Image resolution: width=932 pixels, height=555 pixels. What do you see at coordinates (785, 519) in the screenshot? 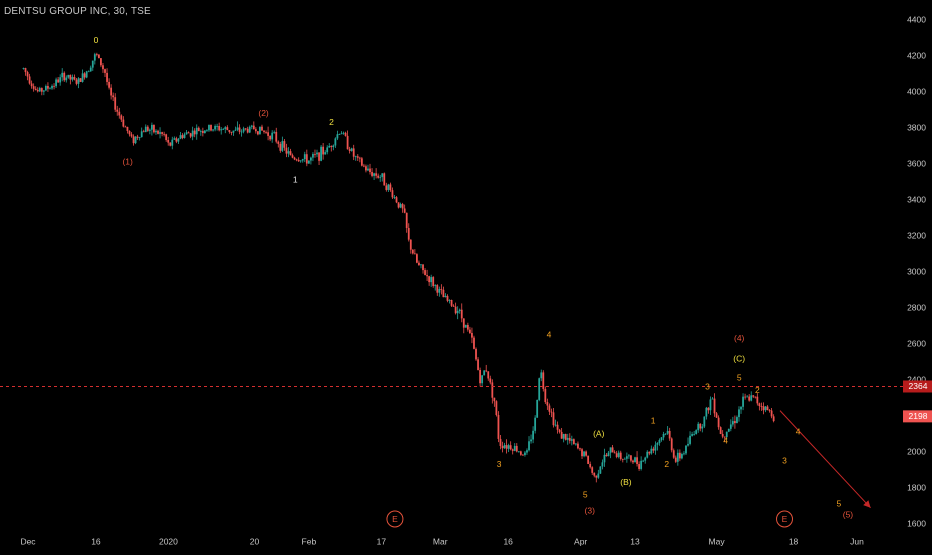
I see `event-marker-label: E` at bounding box center [785, 519].